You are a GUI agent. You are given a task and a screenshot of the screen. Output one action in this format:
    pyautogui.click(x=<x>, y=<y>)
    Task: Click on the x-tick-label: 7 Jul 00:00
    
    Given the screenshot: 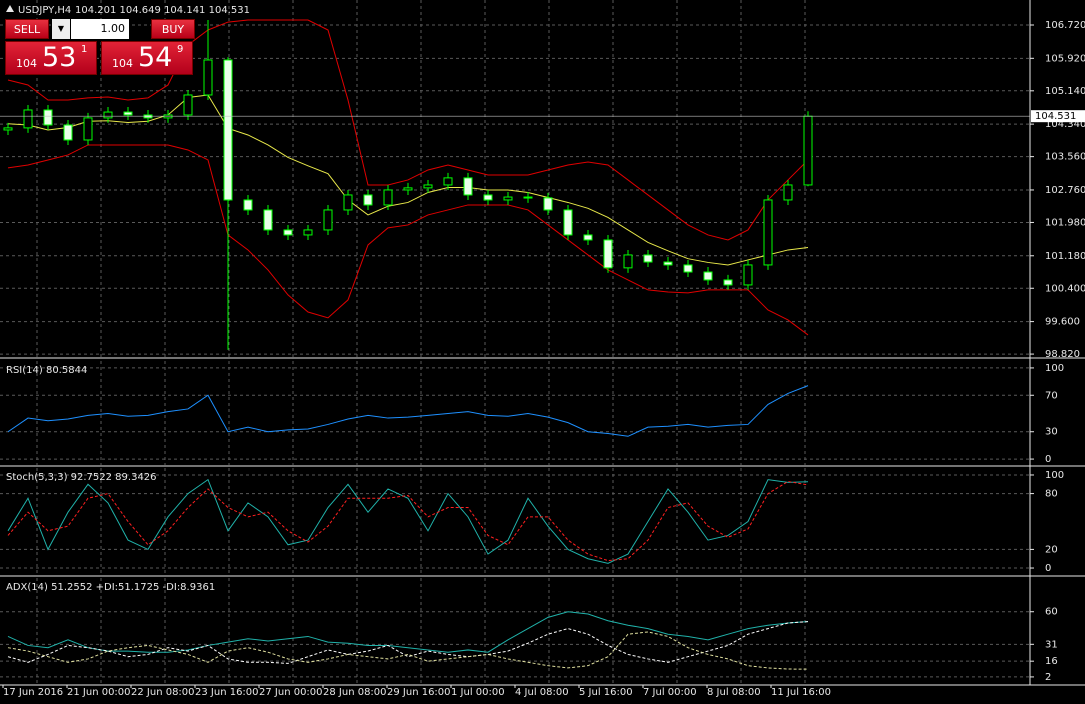 What is the action you would take?
    pyautogui.click(x=670, y=692)
    